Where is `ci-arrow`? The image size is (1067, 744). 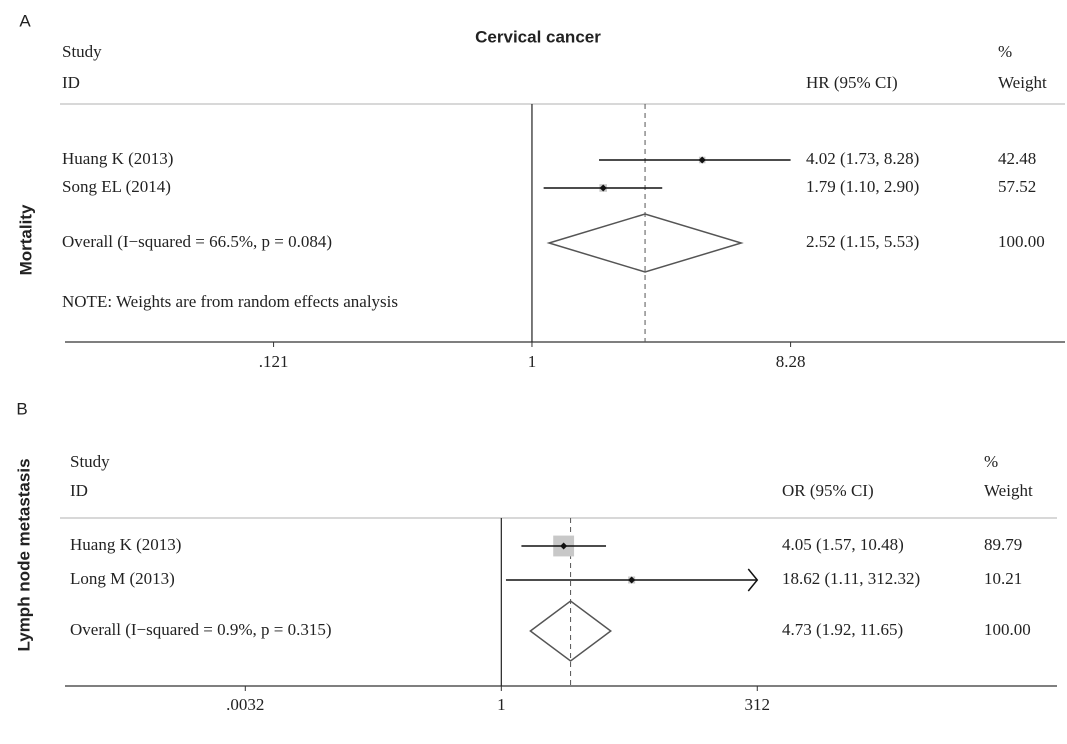 ci-arrow is located at coordinates (753, 580).